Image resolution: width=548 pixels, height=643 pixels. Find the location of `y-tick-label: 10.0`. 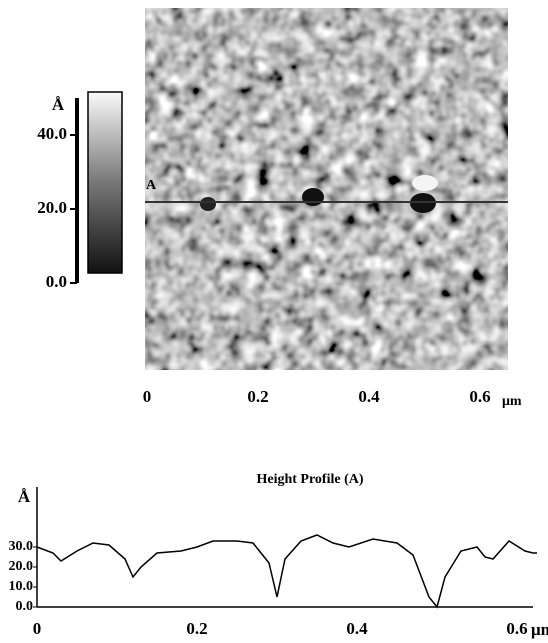

y-tick-label: 10.0 is located at coordinates (21, 586).